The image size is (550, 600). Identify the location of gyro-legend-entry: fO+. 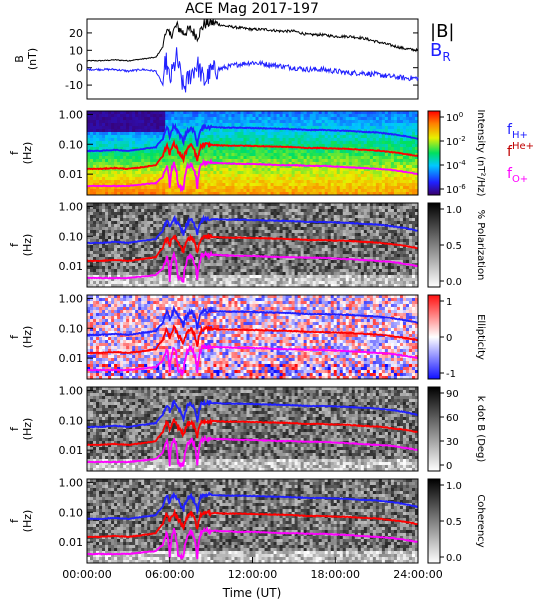
(517, 175).